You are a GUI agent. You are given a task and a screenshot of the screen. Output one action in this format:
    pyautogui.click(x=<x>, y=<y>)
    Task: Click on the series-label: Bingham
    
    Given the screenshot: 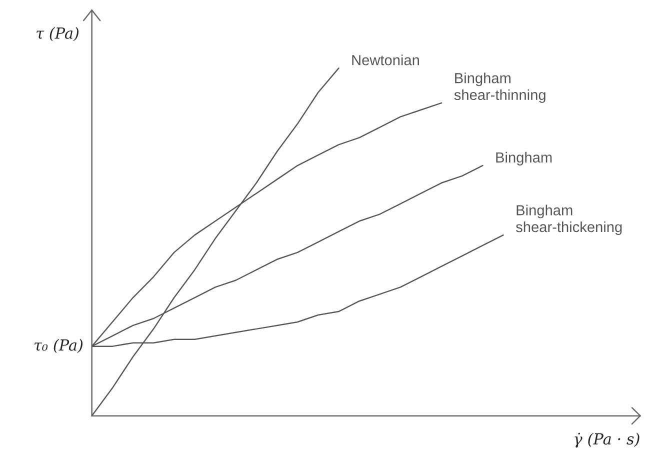 What is the action you would take?
    pyautogui.click(x=524, y=159)
    